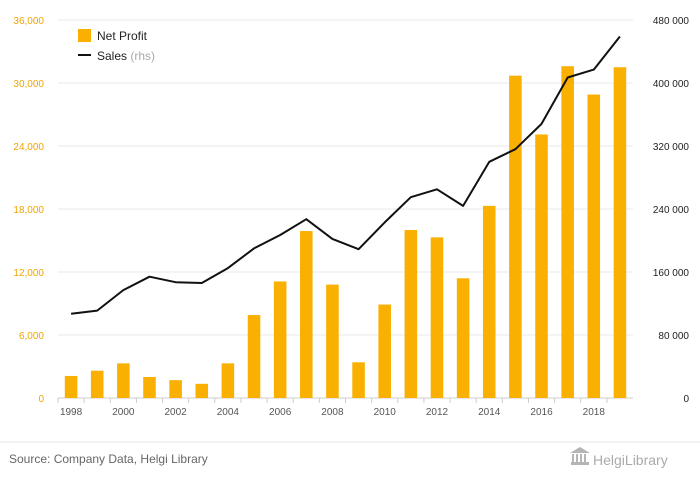 The height and width of the screenshot is (483, 700). Describe the element at coordinates (28, 21) in the screenshot. I see `y-left-tick-label: 36,000` at that location.